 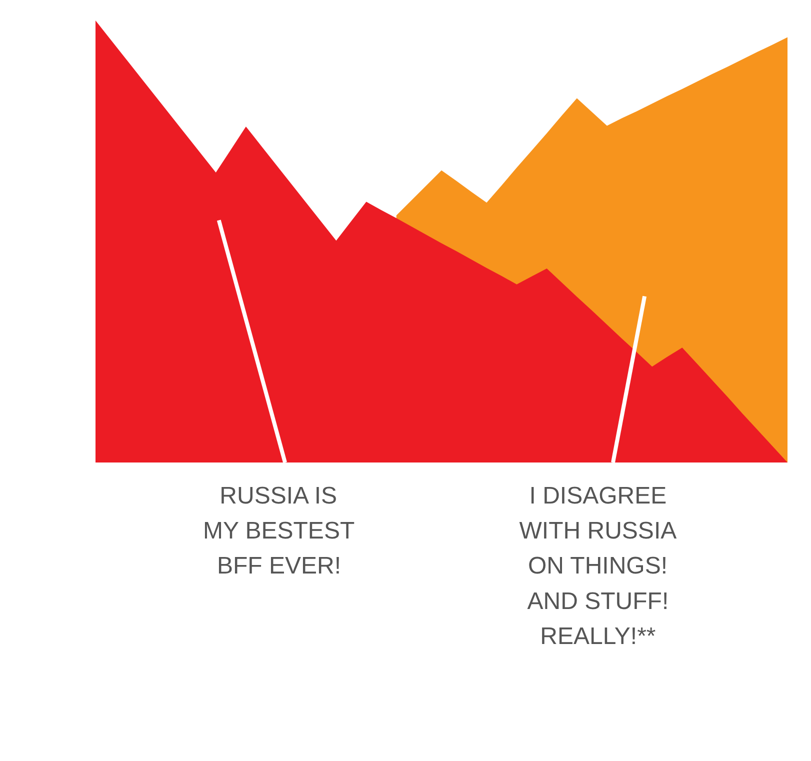 What do you see at coordinates (279, 531) in the screenshot?
I see `text: RUSSIA IS MY BESTEST BFF EVER!` at bounding box center [279, 531].